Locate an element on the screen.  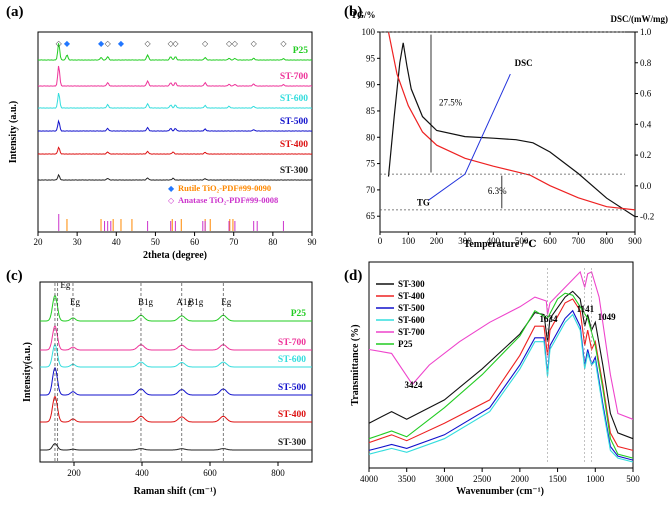
ftir-legend-text: P25 is located at coordinates (405, 344).